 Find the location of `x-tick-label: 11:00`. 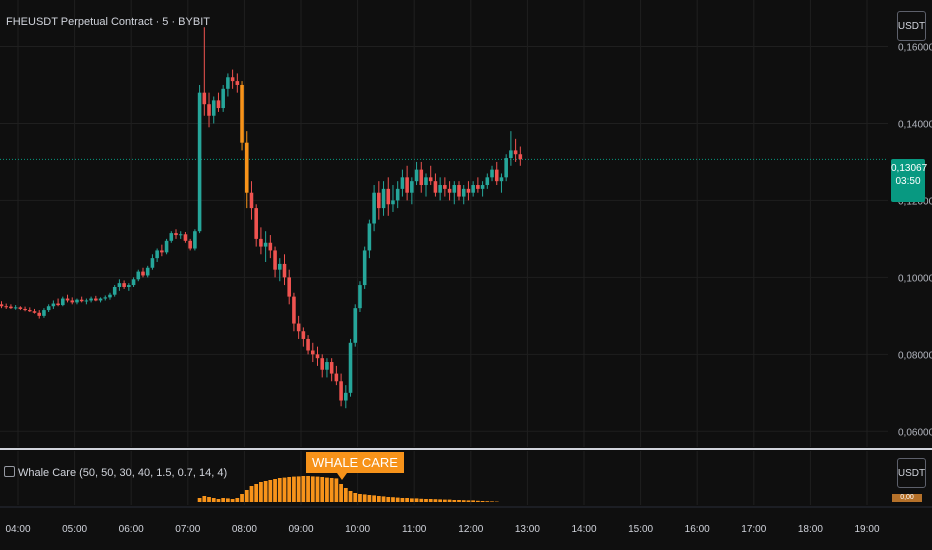

x-tick-label: 11:00 is located at coordinates (414, 529).